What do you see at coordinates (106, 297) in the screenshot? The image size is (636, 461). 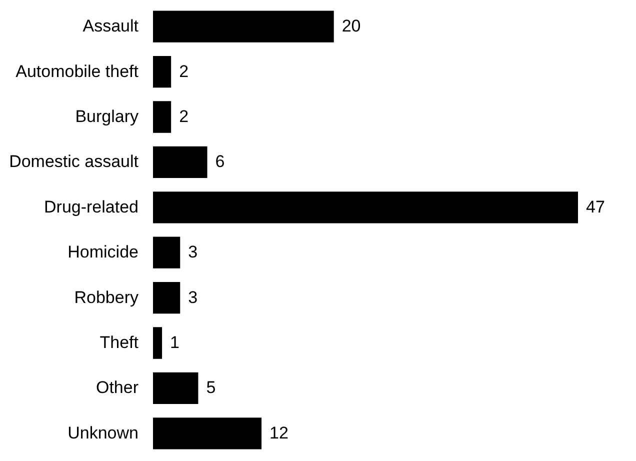 I see `y-tick-label: Robbery` at bounding box center [106, 297].